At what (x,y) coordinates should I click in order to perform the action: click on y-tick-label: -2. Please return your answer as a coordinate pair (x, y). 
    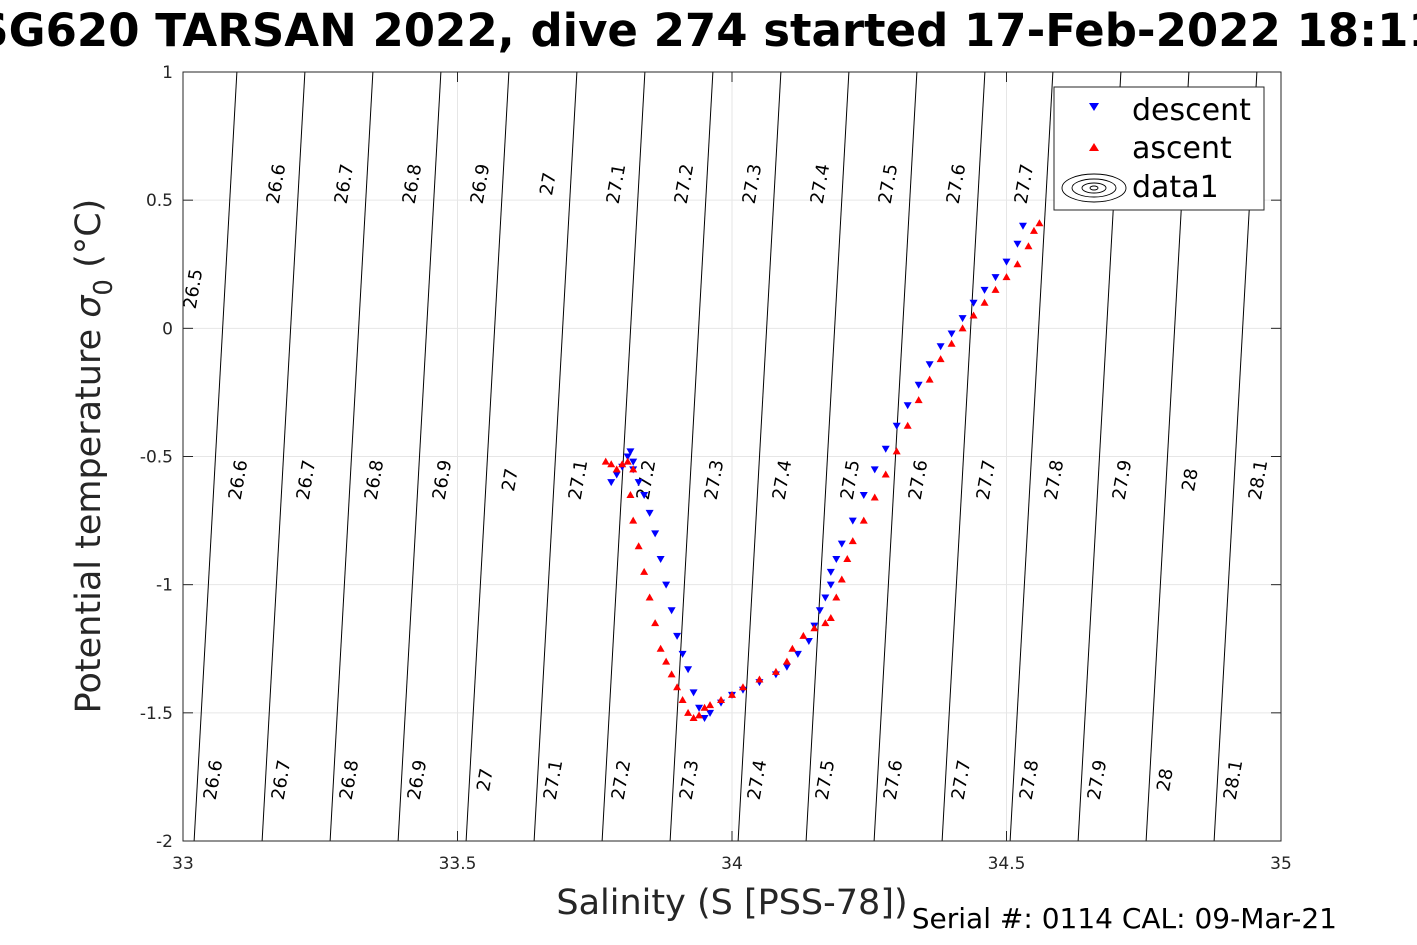
    Looking at the image, I should click on (164, 842).